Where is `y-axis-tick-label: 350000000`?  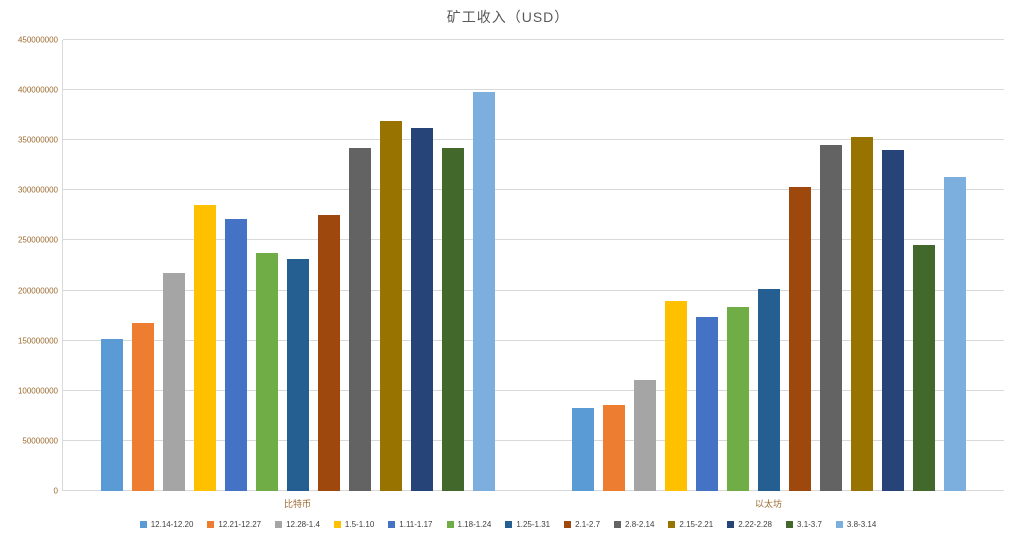
y-axis-tick-label: 350000000 is located at coordinates (37, 140).